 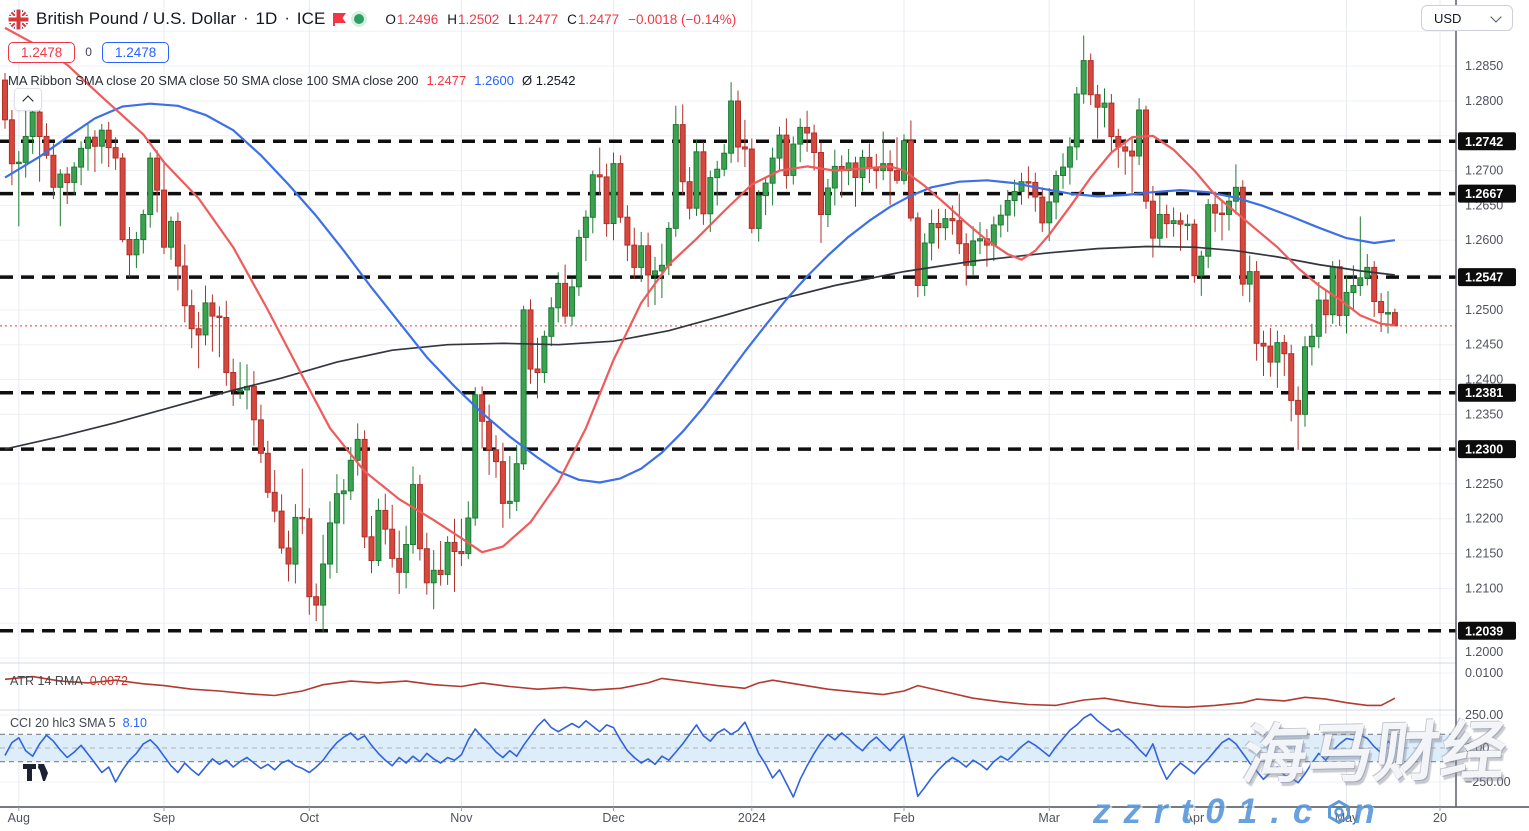 What do you see at coordinates (1484, 171) in the screenshot?
I see `svg-text: 1.2700` at bounding box center [1484, 171].